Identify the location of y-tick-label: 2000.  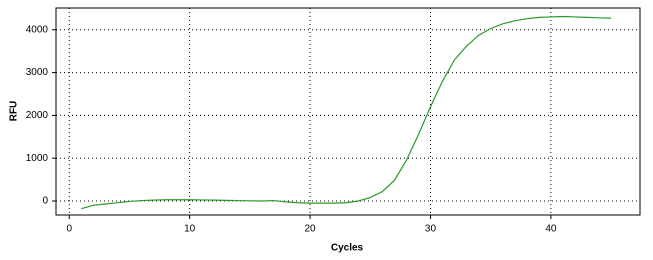
(37, 115).